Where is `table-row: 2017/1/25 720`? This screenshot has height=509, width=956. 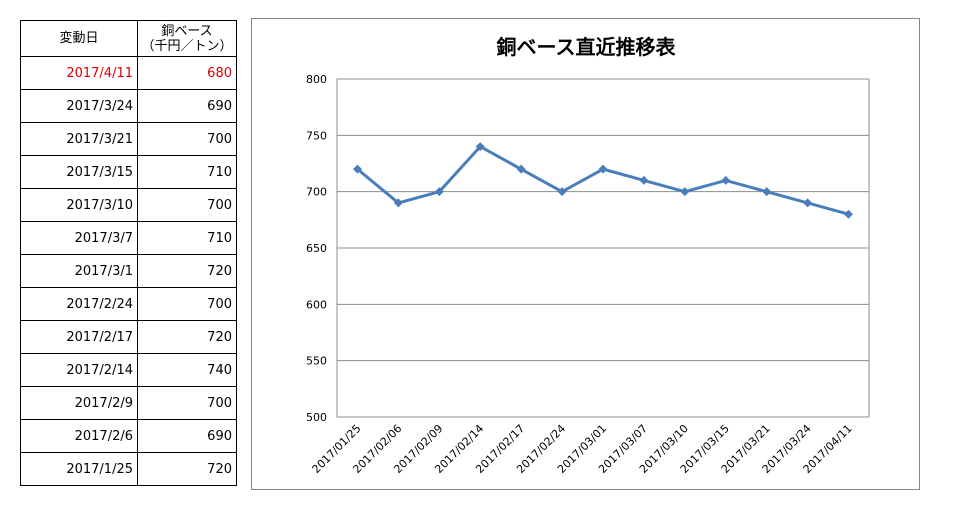 table-row: 2017/1/25 720 is located at coordinates (128, 469).